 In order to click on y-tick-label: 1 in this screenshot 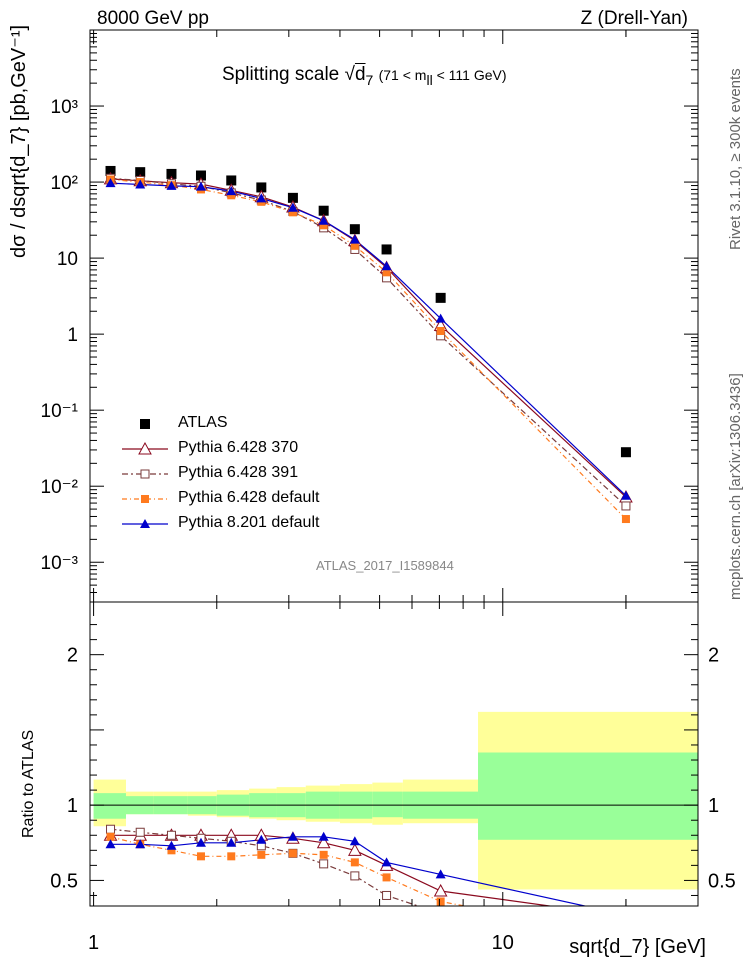, I will do `click(72, 335)`.